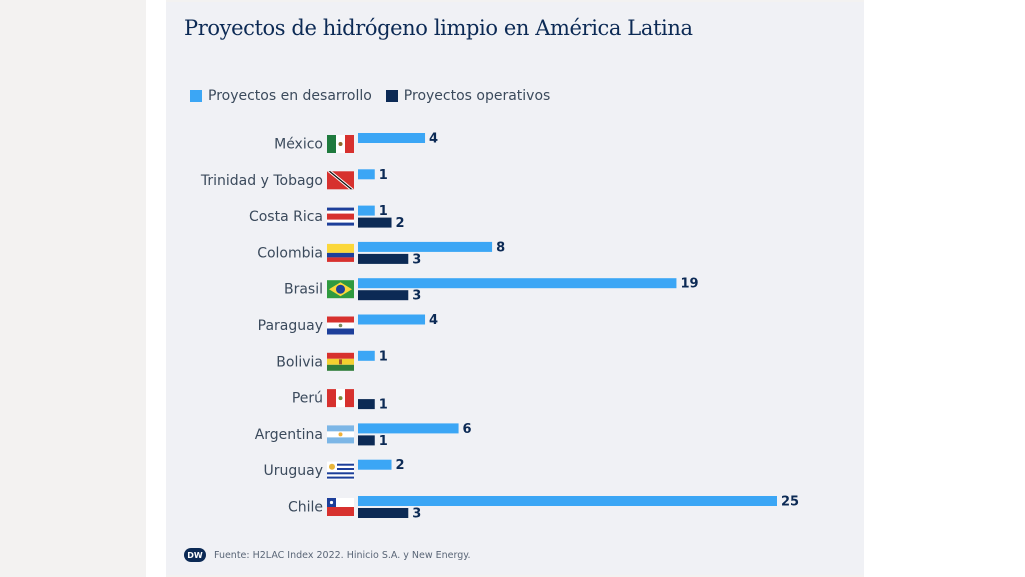 The height and width of the screenshot is (577, 1025). Describe the element at coordinates (299, 362) in the screenshot. I see `category-label: Bolivia` at that location.